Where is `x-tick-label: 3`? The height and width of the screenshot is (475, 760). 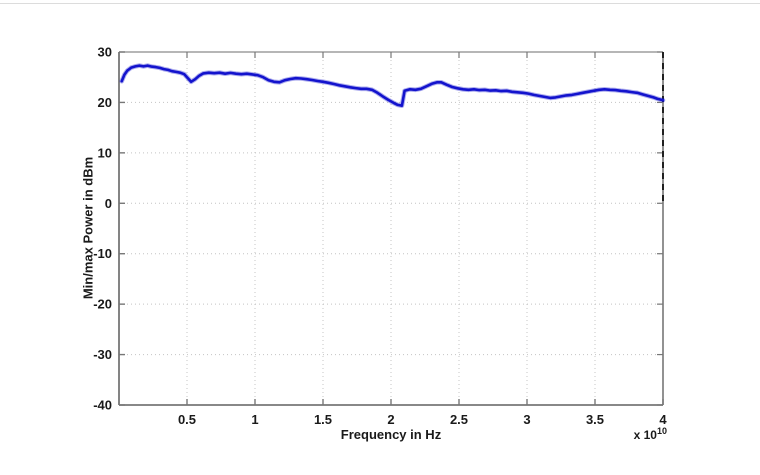 x-tick-label: 3 is located at coordinates (526, 419).